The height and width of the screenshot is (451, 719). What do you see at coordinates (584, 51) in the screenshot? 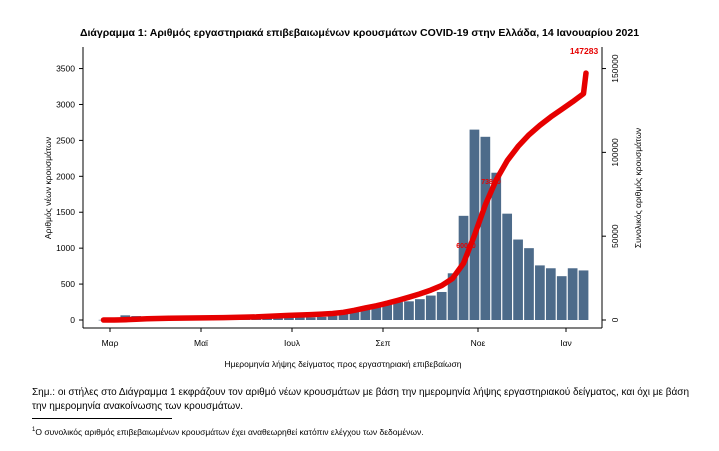
I see `final-total-label: 147283` at bounding box center [584, 51].